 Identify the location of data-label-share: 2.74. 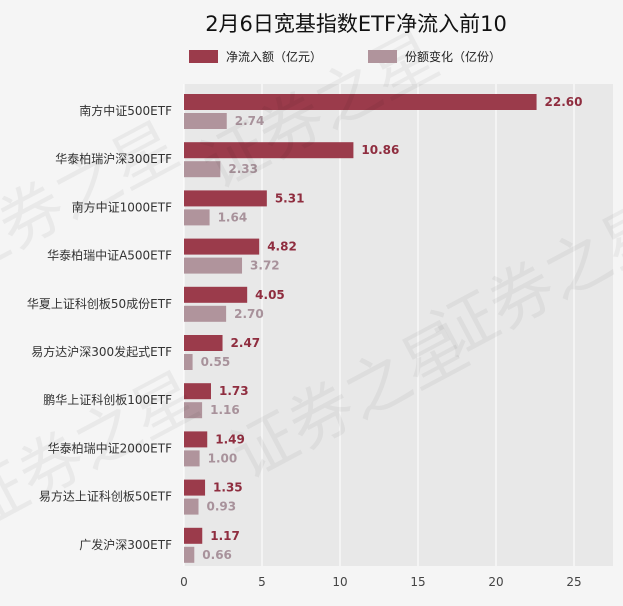
(250, 121).